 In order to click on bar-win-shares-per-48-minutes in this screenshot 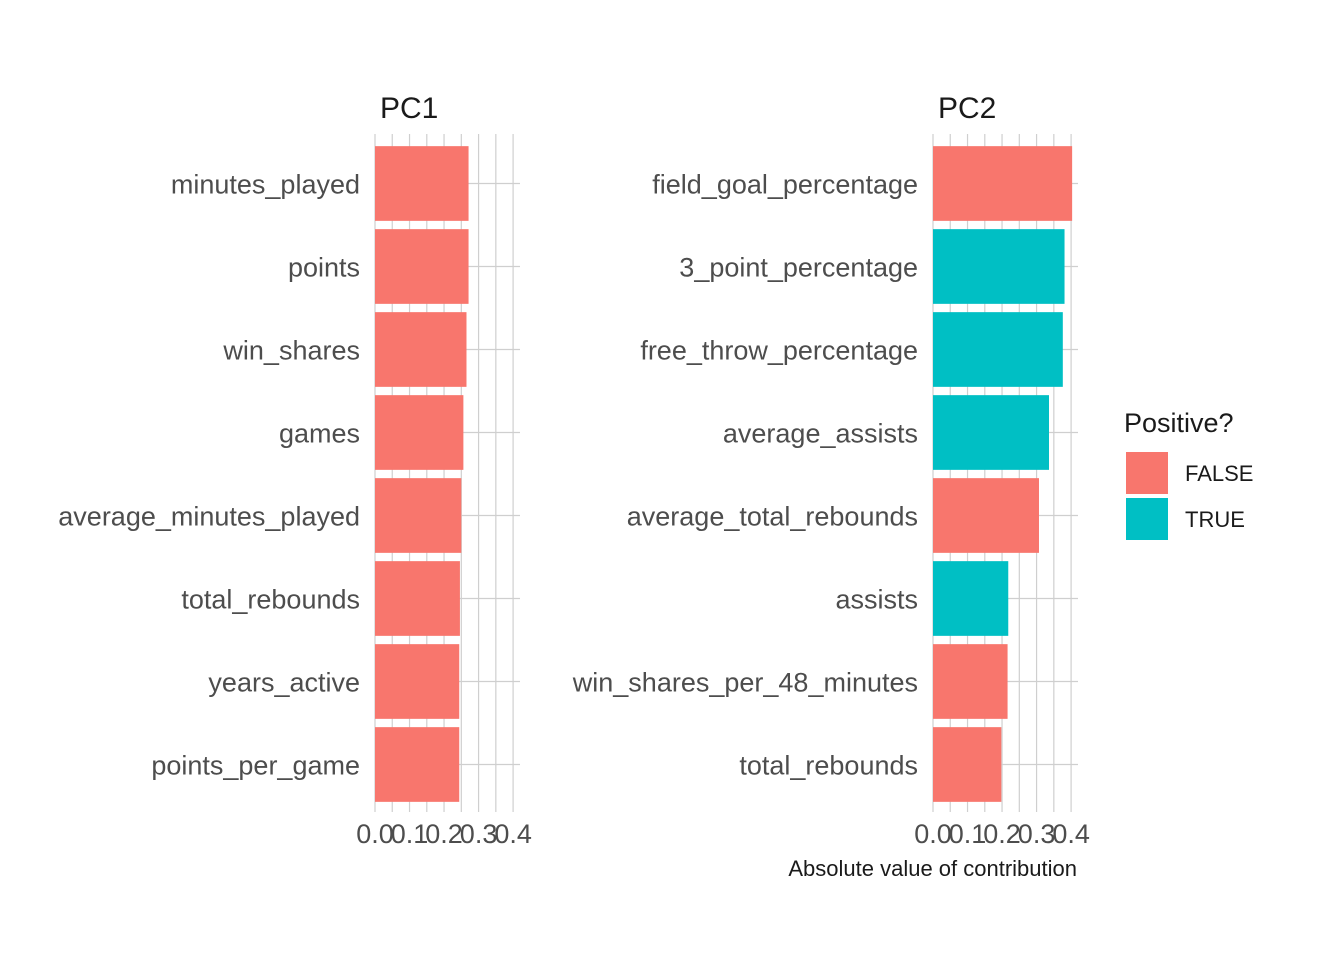, I will do `click(970, 681)`.